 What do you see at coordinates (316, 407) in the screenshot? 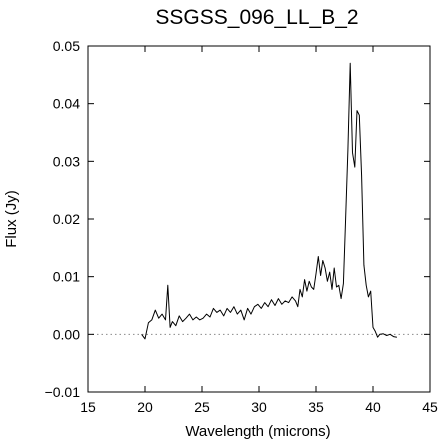
I see `x-tick-label: 35` at bounding box center [316, 407].